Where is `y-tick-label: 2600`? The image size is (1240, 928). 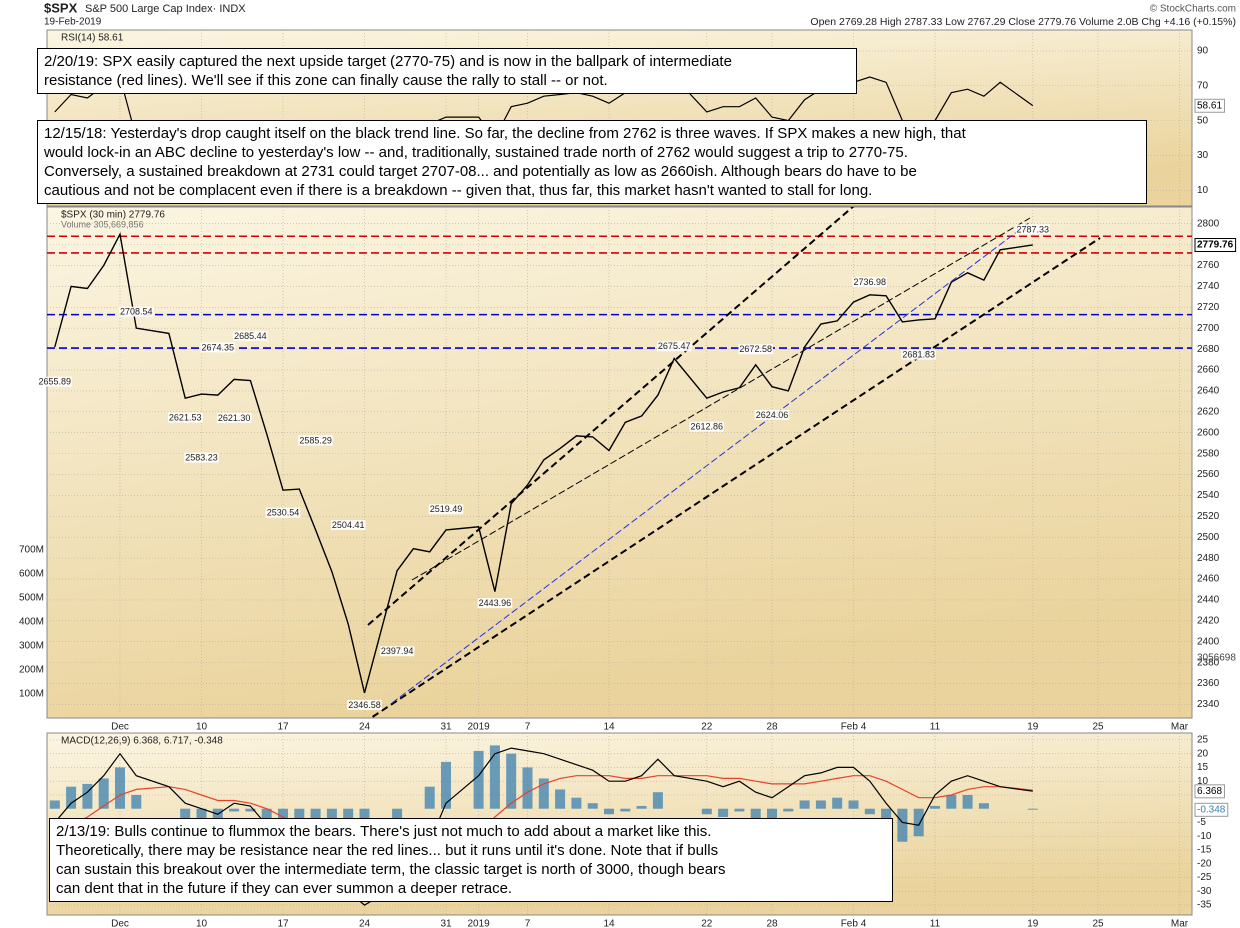
y-tick-label: 2600 is located at coordinates (1208, 432).